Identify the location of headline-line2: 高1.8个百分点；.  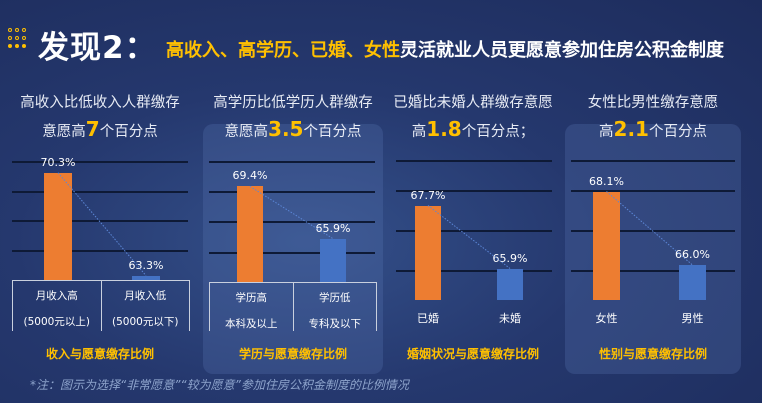
(473, 130).